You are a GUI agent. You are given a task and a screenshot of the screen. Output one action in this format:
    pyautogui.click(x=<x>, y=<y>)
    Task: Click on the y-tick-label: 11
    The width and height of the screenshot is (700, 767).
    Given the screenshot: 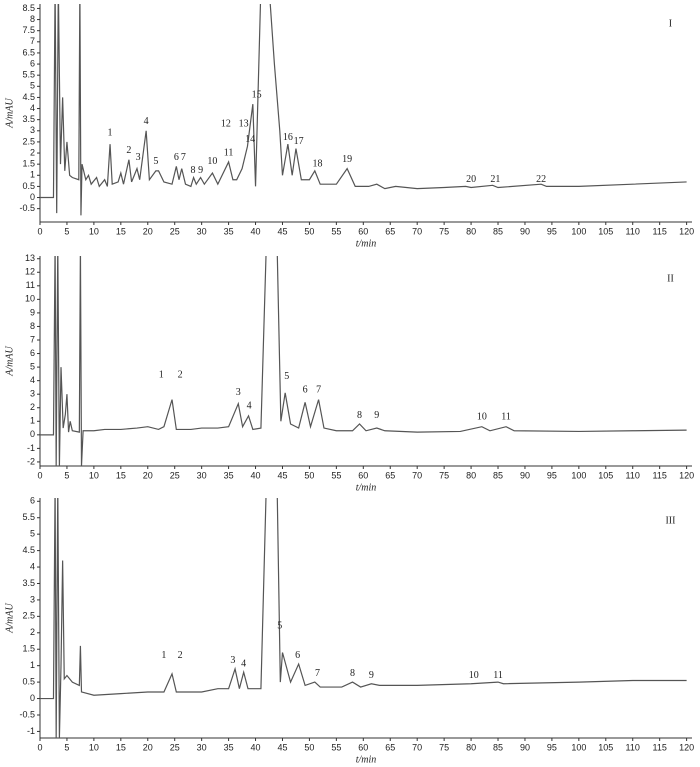 What is the action you would take?
    pyautogui.click(x=30, y=285)
    